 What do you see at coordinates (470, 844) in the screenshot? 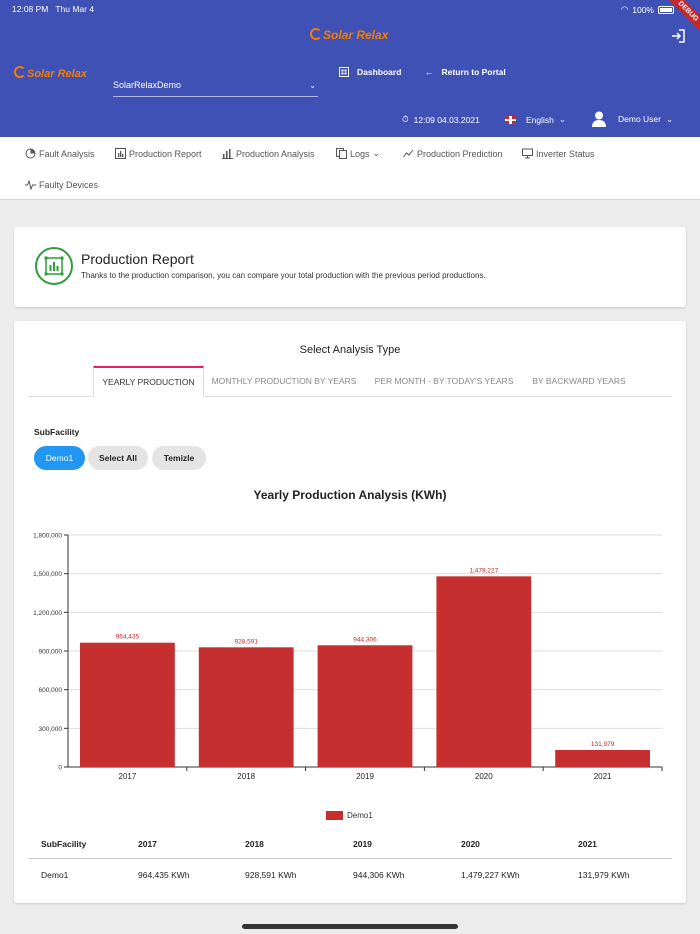
I see `table-header: 2020` at bounding box center [470, 844].